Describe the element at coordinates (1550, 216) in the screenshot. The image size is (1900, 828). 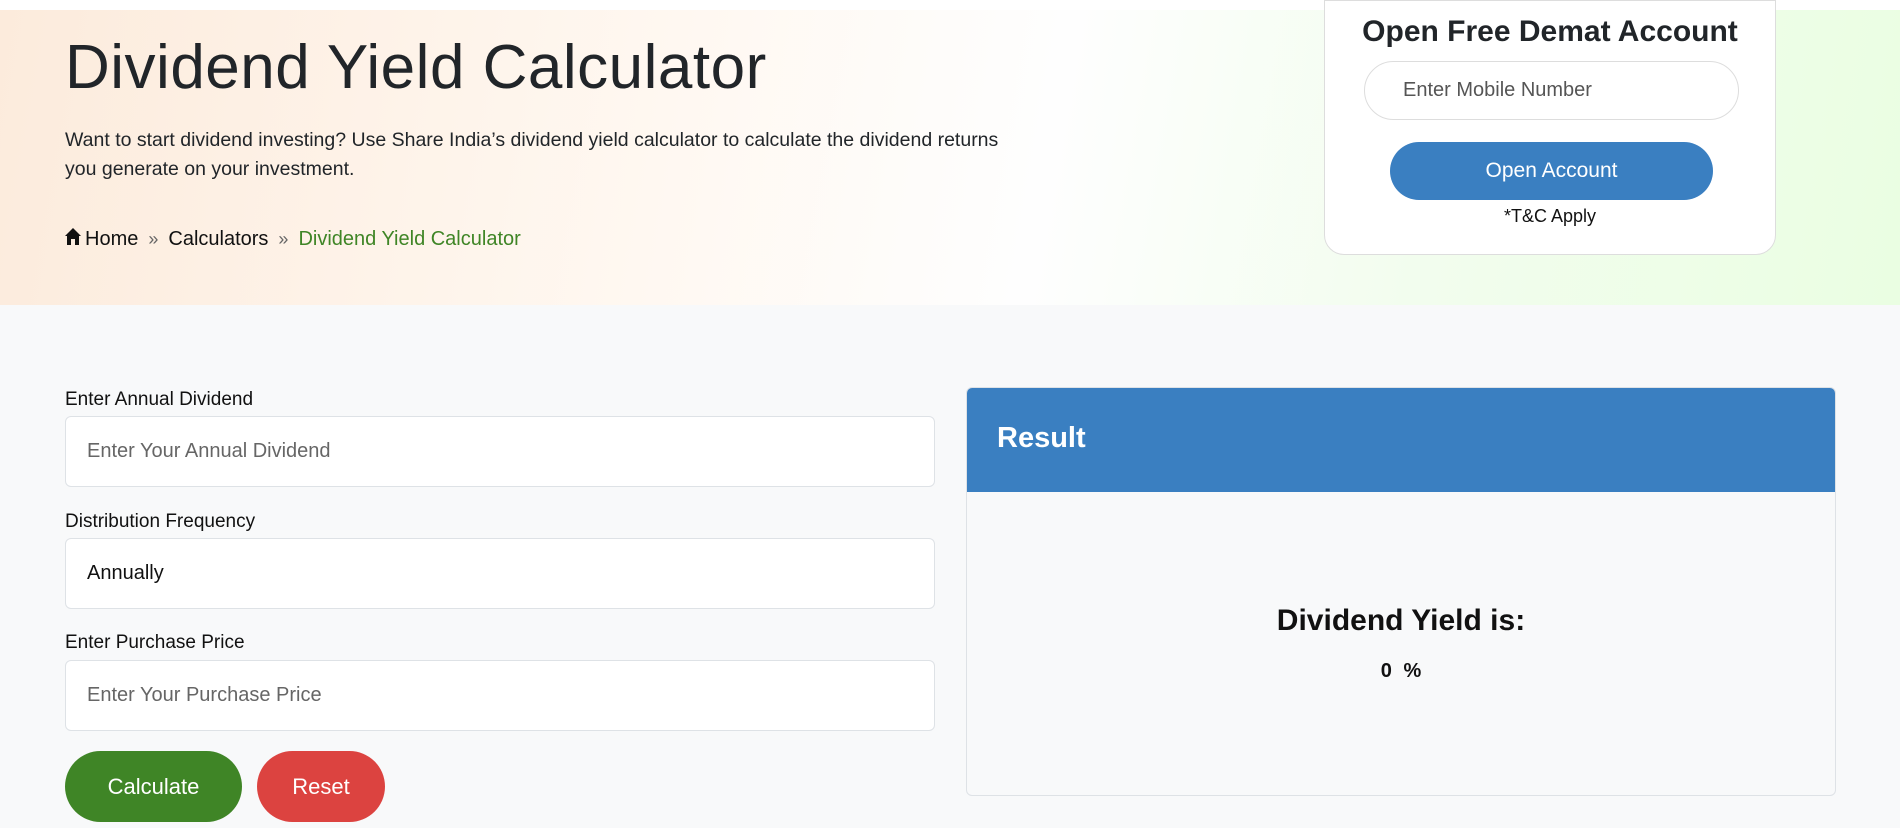
I see `terms-note: *T&C Apply` at that location.